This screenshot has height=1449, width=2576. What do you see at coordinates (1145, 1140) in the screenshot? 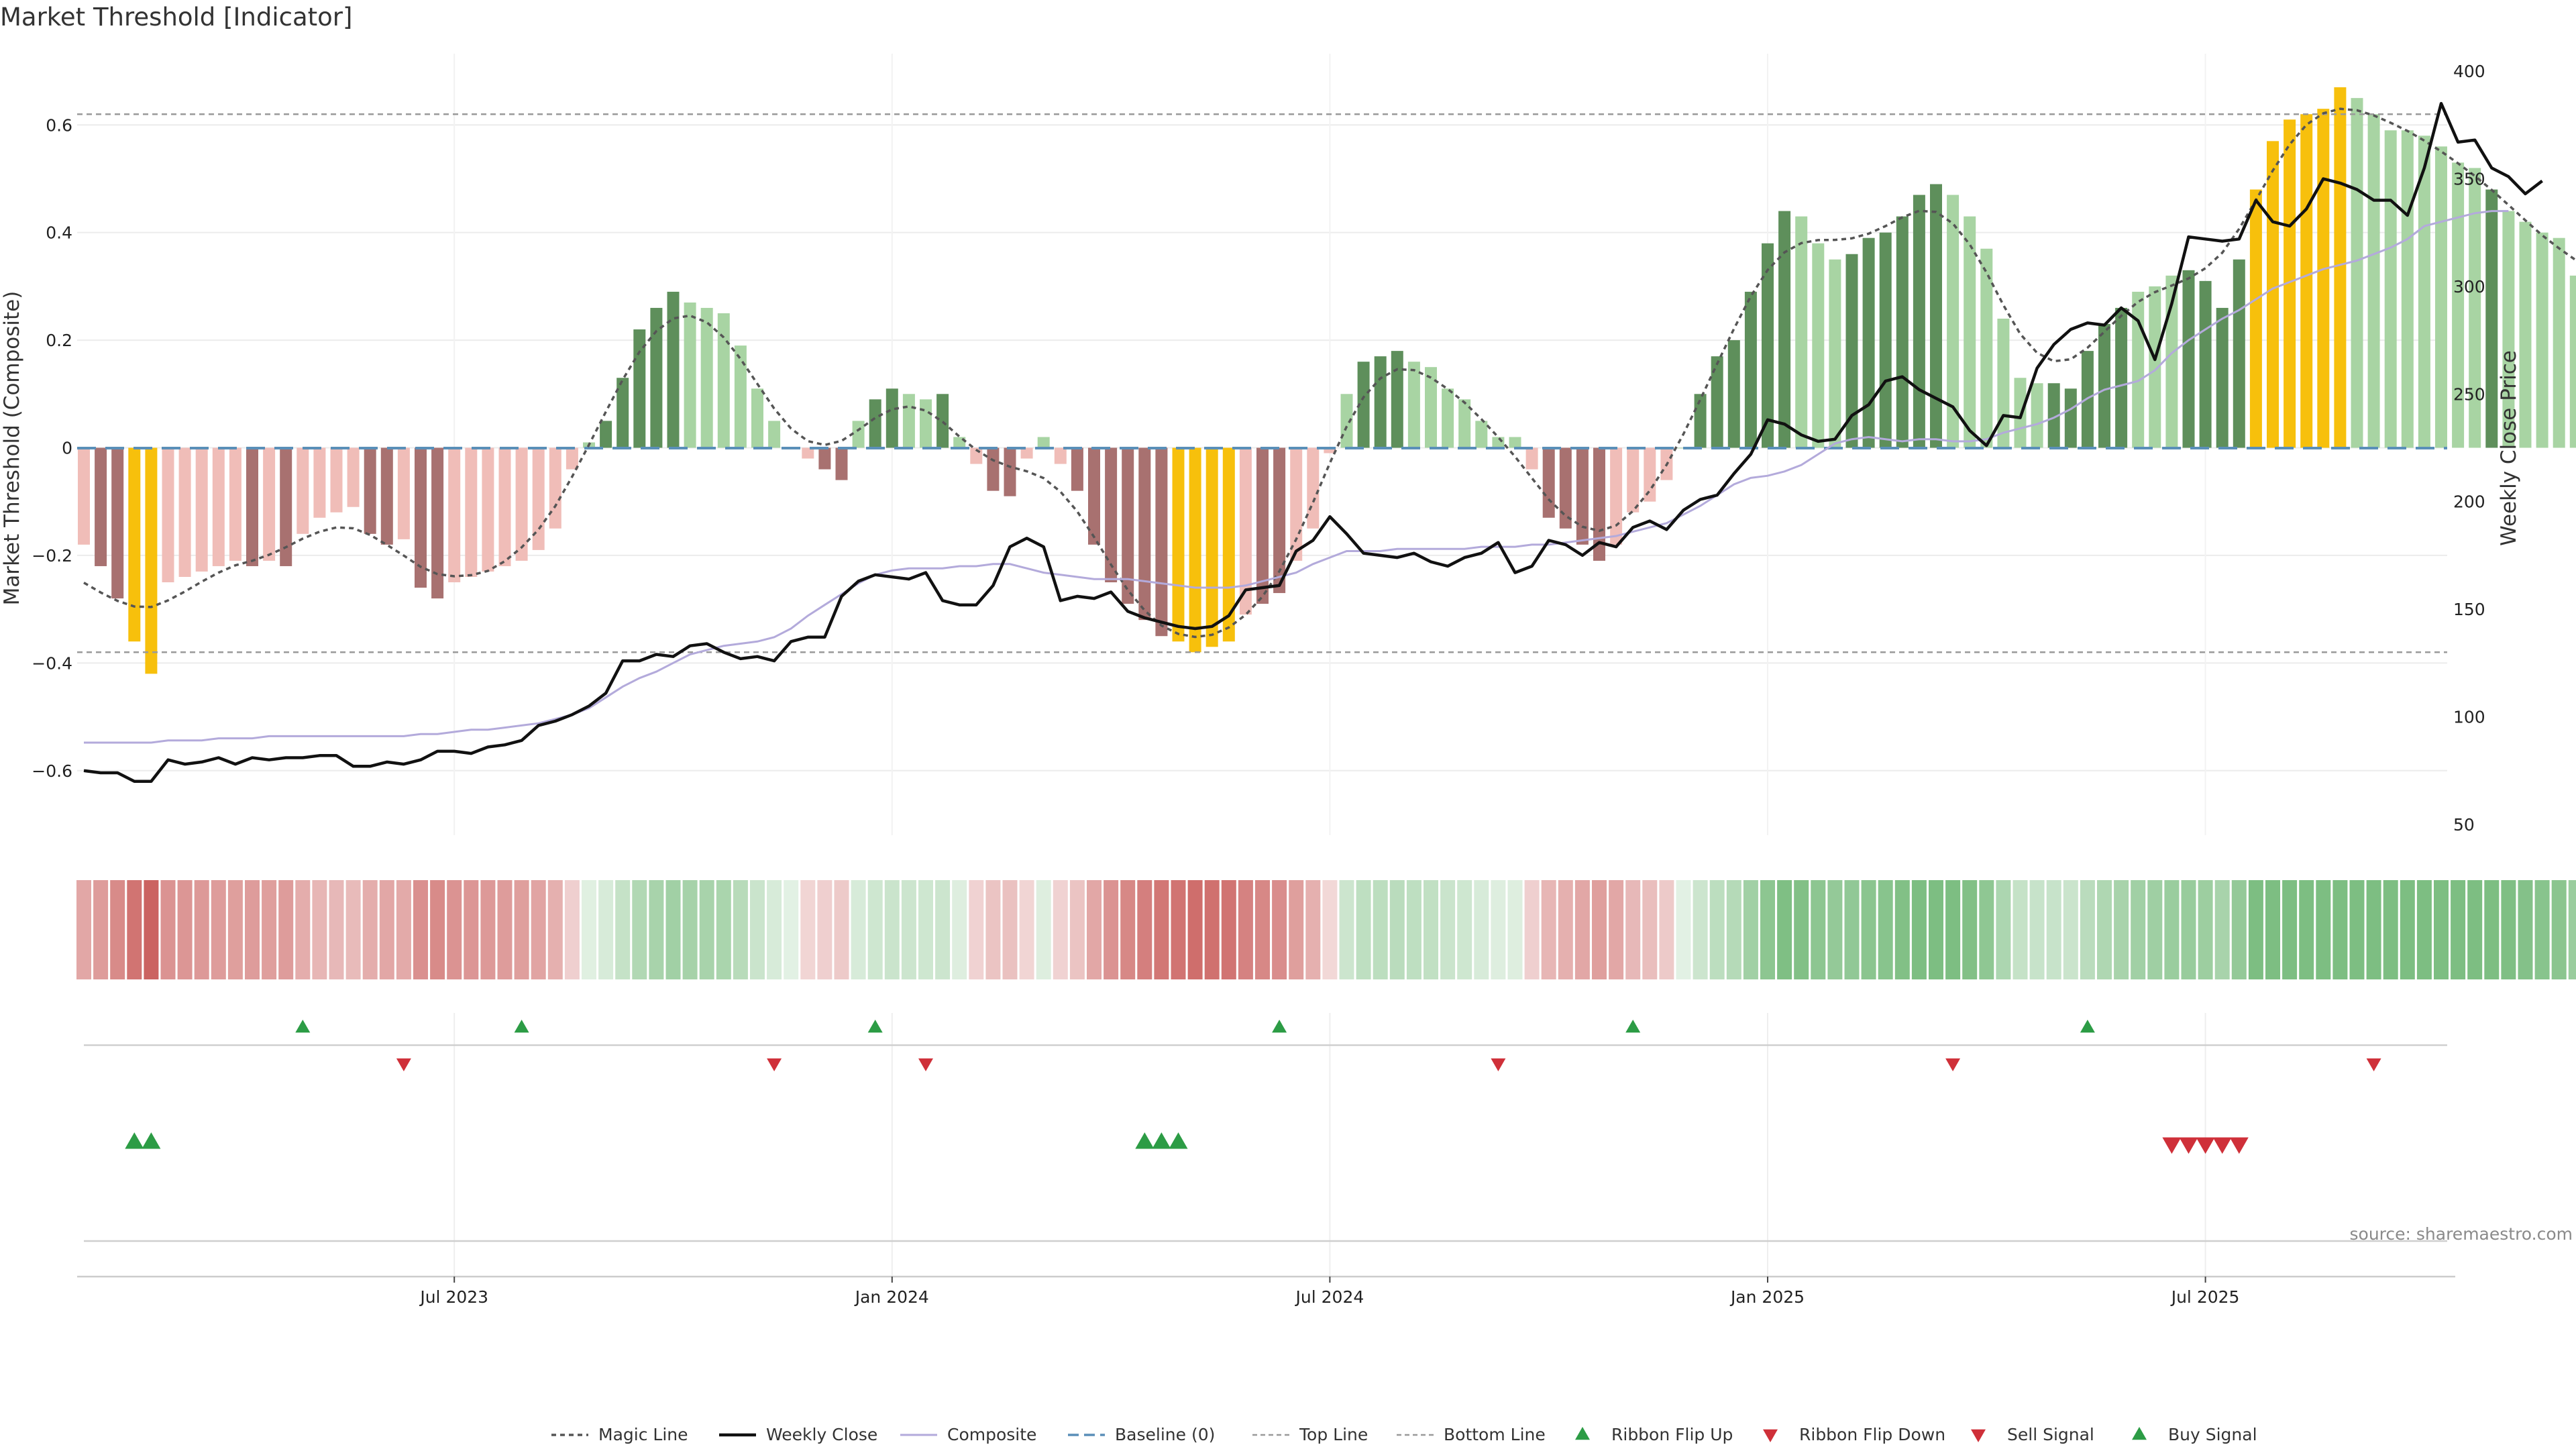
I see `buy-signal-marker` at bounding box center [1145, 1140].